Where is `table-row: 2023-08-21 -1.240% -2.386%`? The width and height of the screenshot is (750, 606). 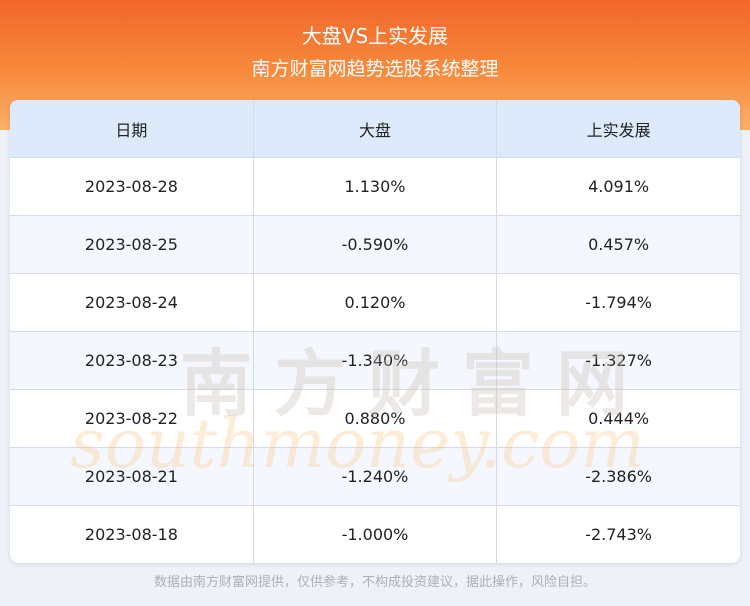 table-row: 2023-08-21 -1.240% -2.386% is located at coordinates (375, 476).